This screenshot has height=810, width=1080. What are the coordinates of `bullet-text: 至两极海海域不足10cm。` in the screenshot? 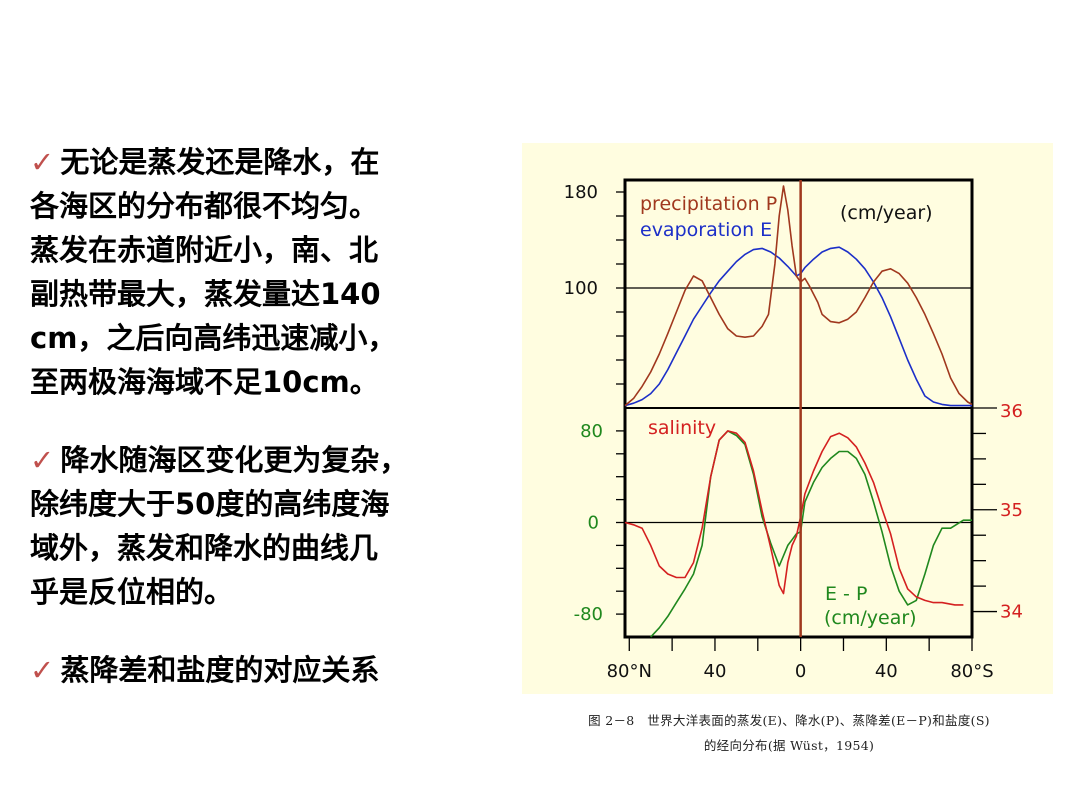 It's located at (204, 382).